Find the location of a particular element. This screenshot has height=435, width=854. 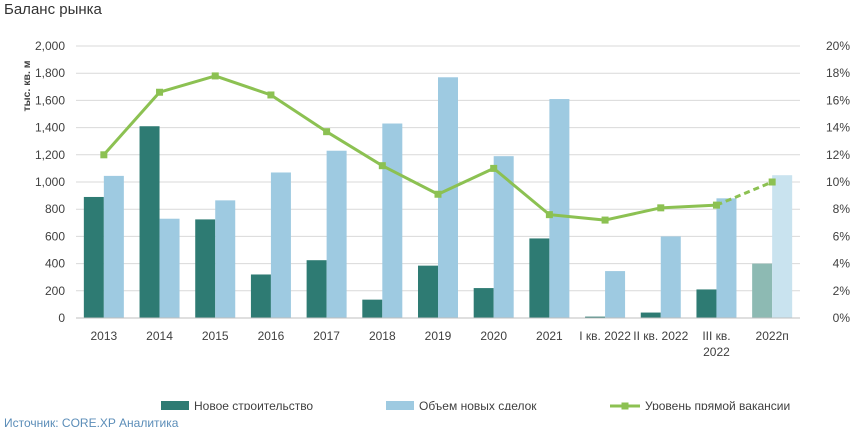

x-tick-label: 2022 is located at coordinates (716, 352).